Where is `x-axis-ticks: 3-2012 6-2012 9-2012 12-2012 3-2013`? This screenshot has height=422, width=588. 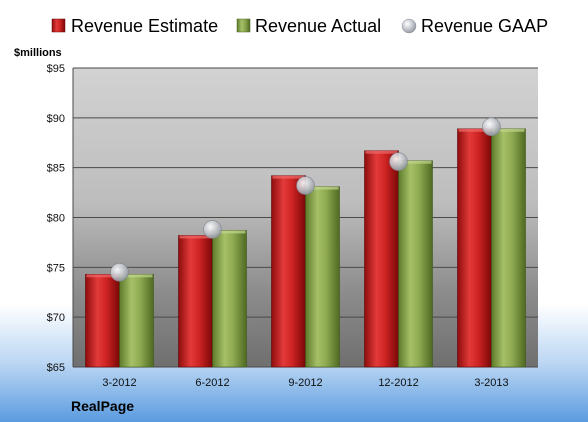
x-axis-ticks: 3-2012 6-2012 9-2012 12-2012 3-2013 is located at coordinates (305, 383).